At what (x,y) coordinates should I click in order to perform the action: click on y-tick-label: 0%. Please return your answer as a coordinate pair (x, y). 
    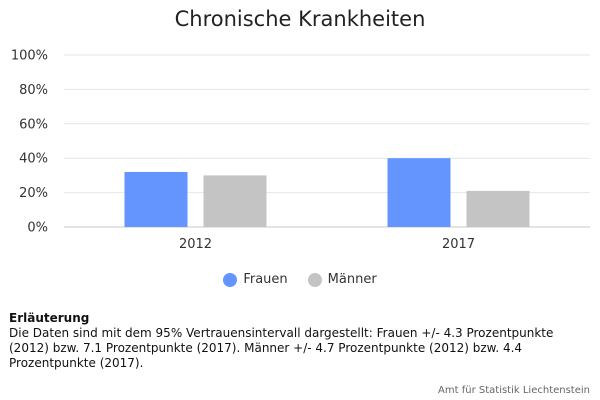
    Looking at the image, I should click on (37, 228).